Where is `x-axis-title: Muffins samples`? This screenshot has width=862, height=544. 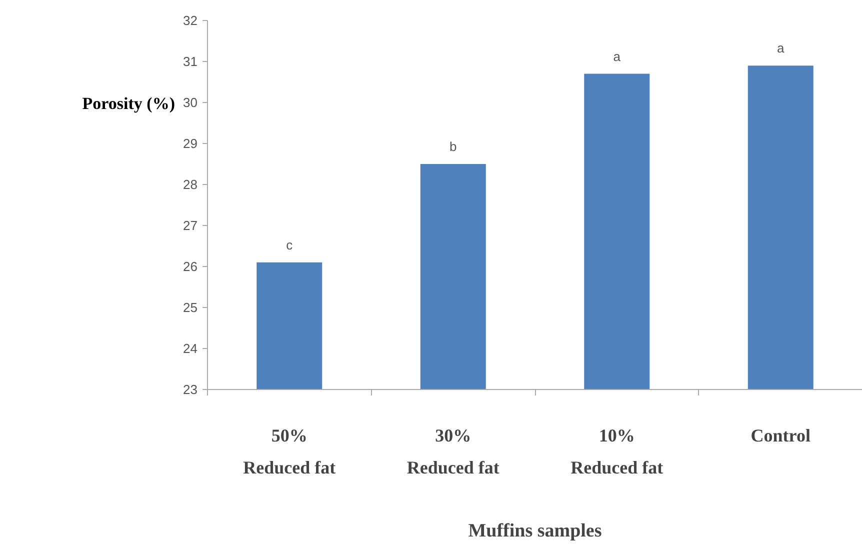 x-axis-title: Muffins samples is located at coordinates (535, 531).